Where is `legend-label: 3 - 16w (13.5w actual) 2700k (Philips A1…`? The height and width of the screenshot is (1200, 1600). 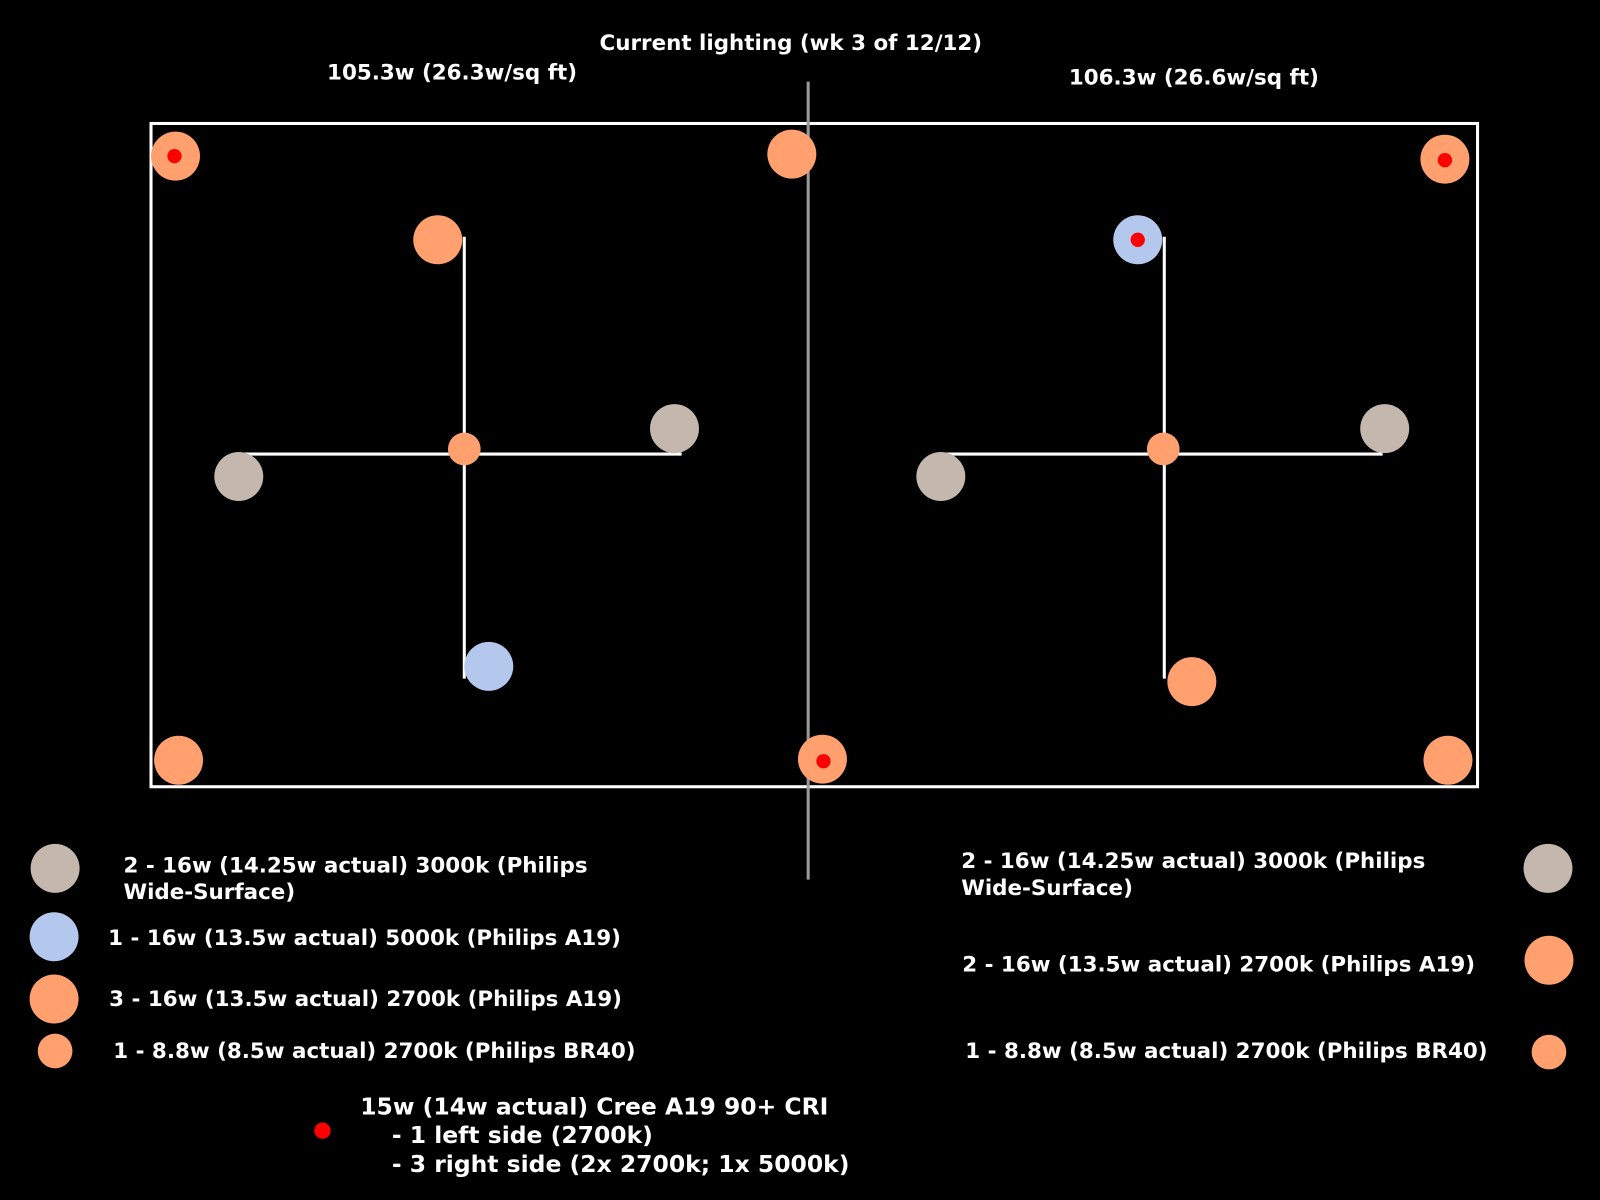
legend-label: 3 - 16w (13.5w actual) 2700k (Philips A1… is located at coordinates (365, 999).